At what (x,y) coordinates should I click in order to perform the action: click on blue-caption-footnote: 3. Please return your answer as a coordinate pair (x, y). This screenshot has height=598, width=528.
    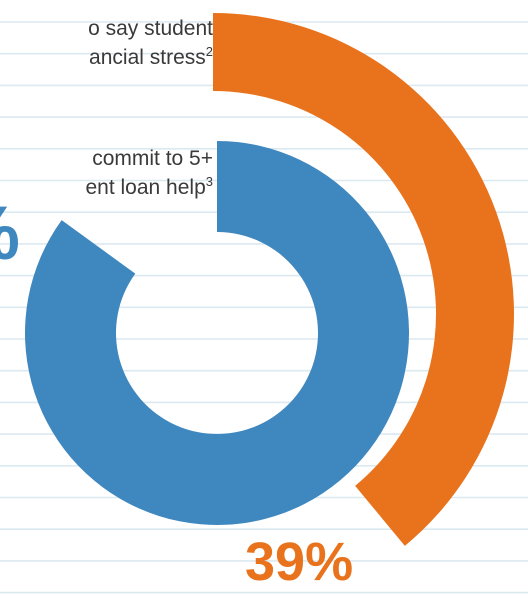
    Looking at the image, I should click on (209, 181).